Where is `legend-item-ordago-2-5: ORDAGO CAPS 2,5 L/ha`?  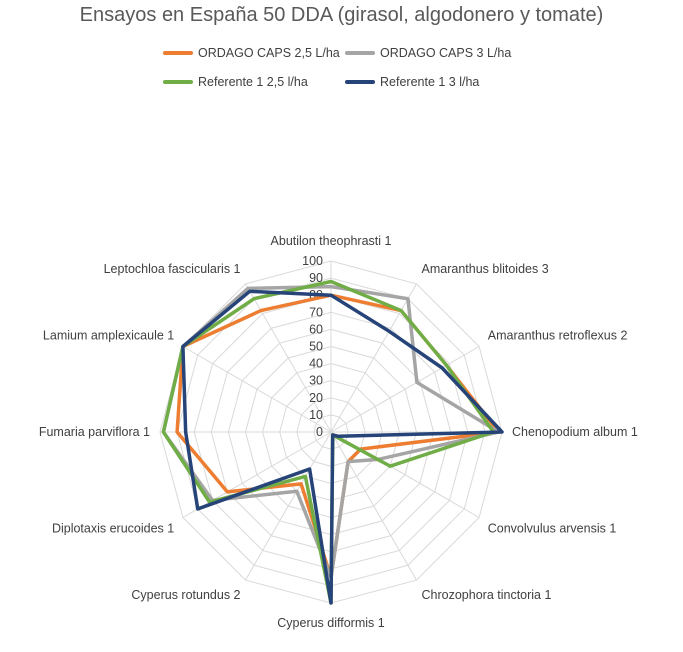 legend-item-ordago-2-5: ORDAGO CAPS 2,5 L/ha is located at coordinates (251, 53).